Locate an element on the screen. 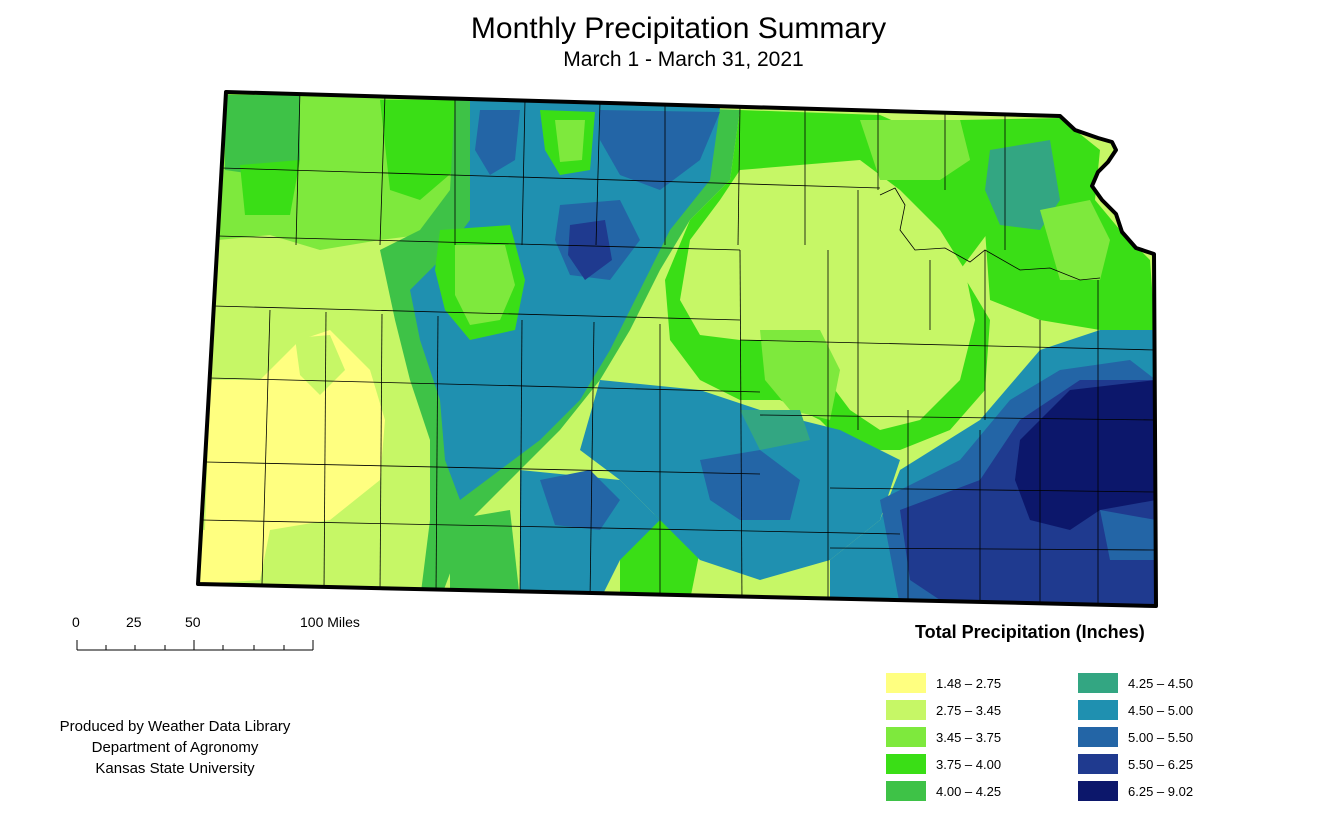 The image size is (1344, 816). credit-line: Produced by Weather Data Library is located at coordinates (175, 726).